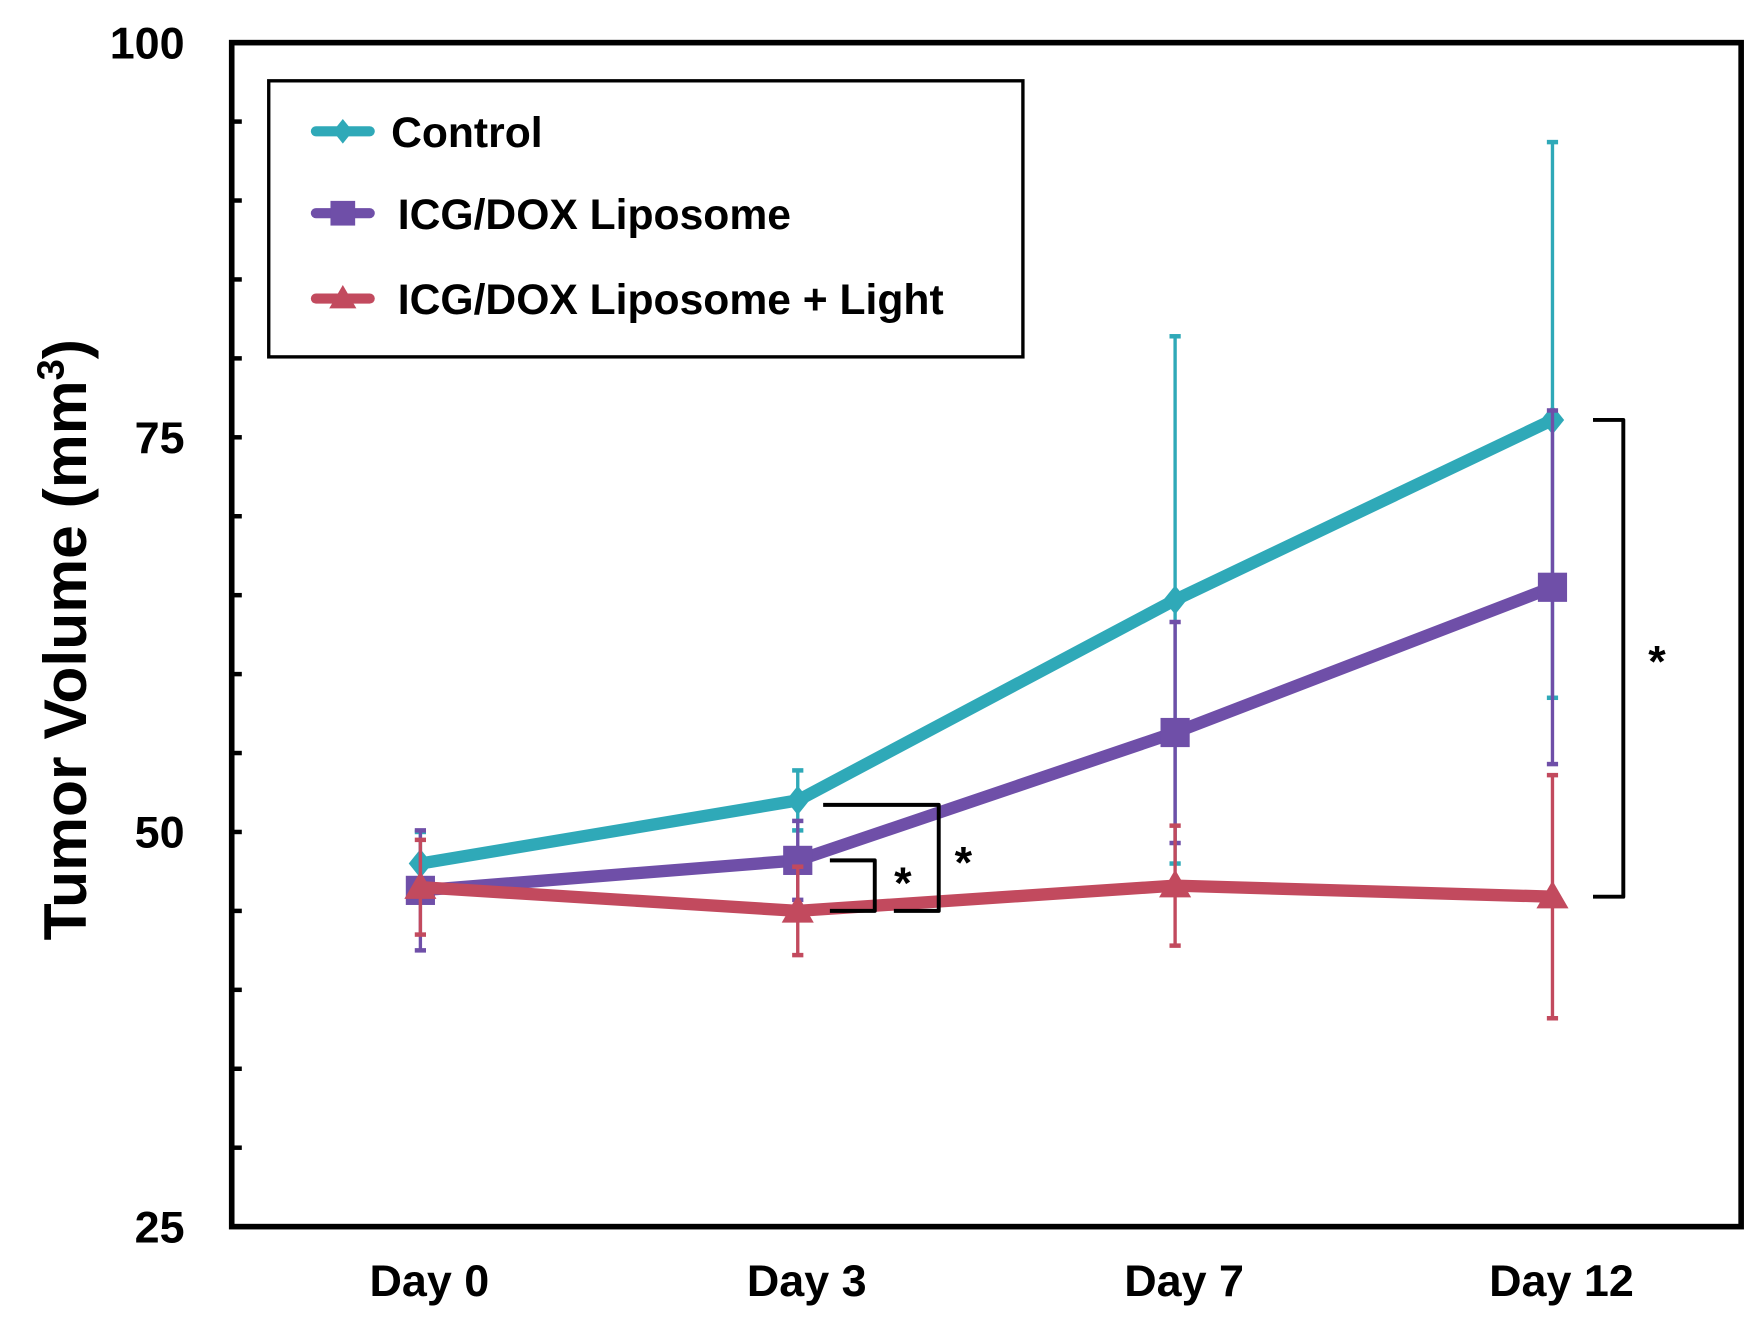 The image size is (1763, 1331). What do you see at coordinates (160, 832) in the screenshot?
I see `y-tick-label: 50` at bounding box center [160, 832].